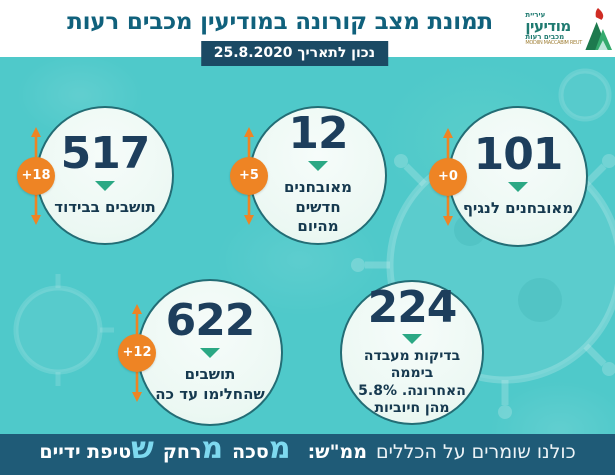  I want to click on stat-bubble: 517 תושבים בבידוד, so click(105, 175).